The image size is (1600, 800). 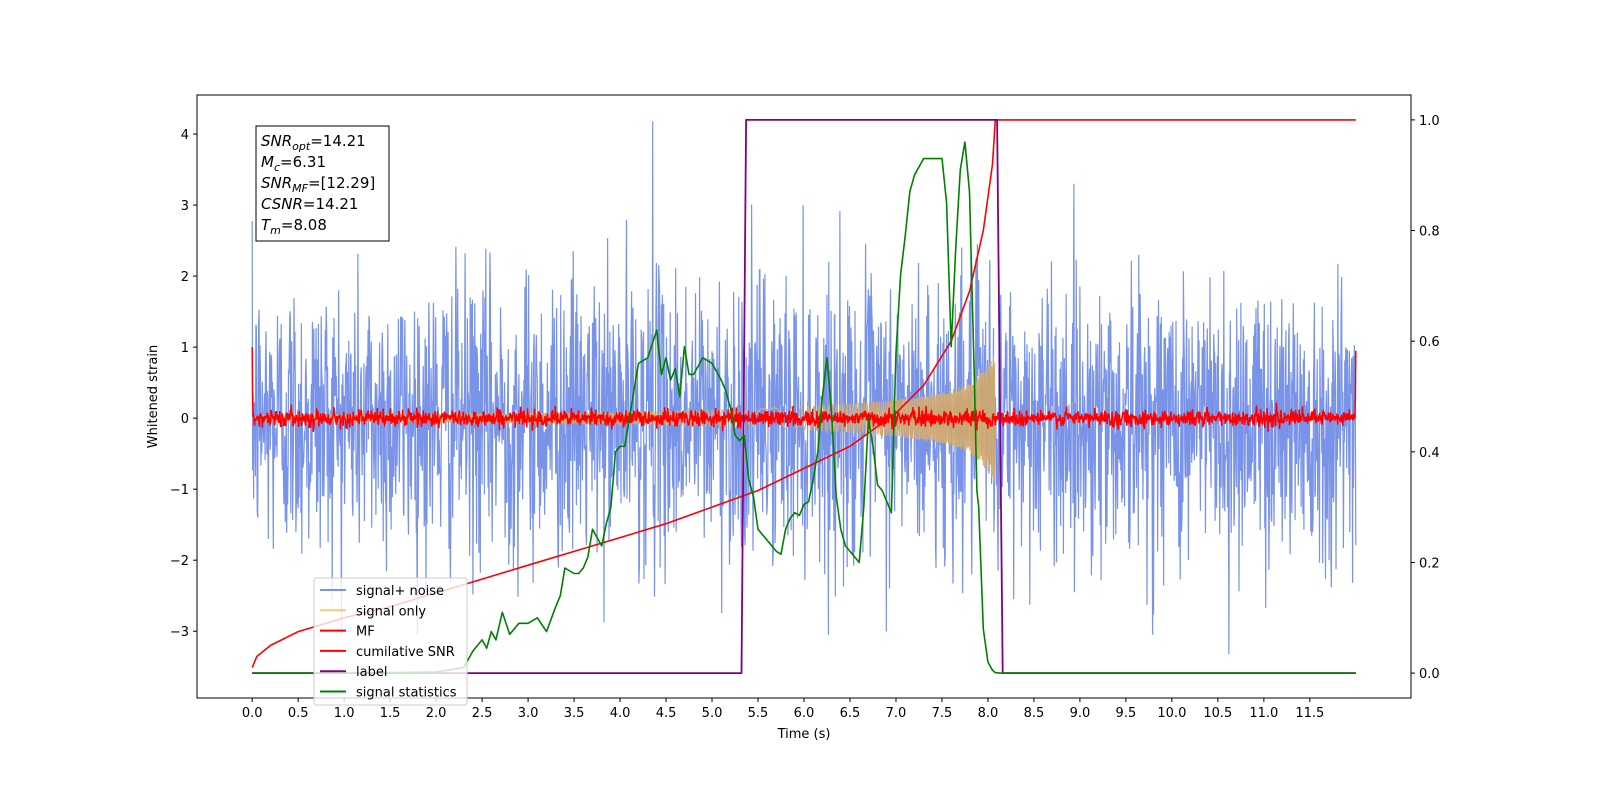 What do you see at coordinates (850, 713) in the screenshot?
I see `x-tick-label: 6.5` at bounding box center [850, 713].